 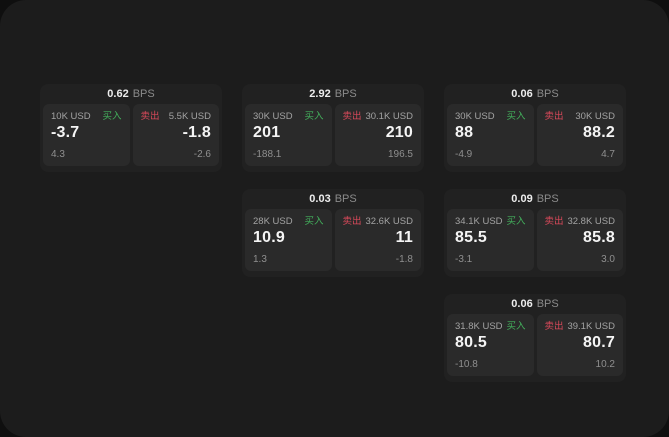 I want to click on sell-delta: 3.0, so click(x=608, y=259).